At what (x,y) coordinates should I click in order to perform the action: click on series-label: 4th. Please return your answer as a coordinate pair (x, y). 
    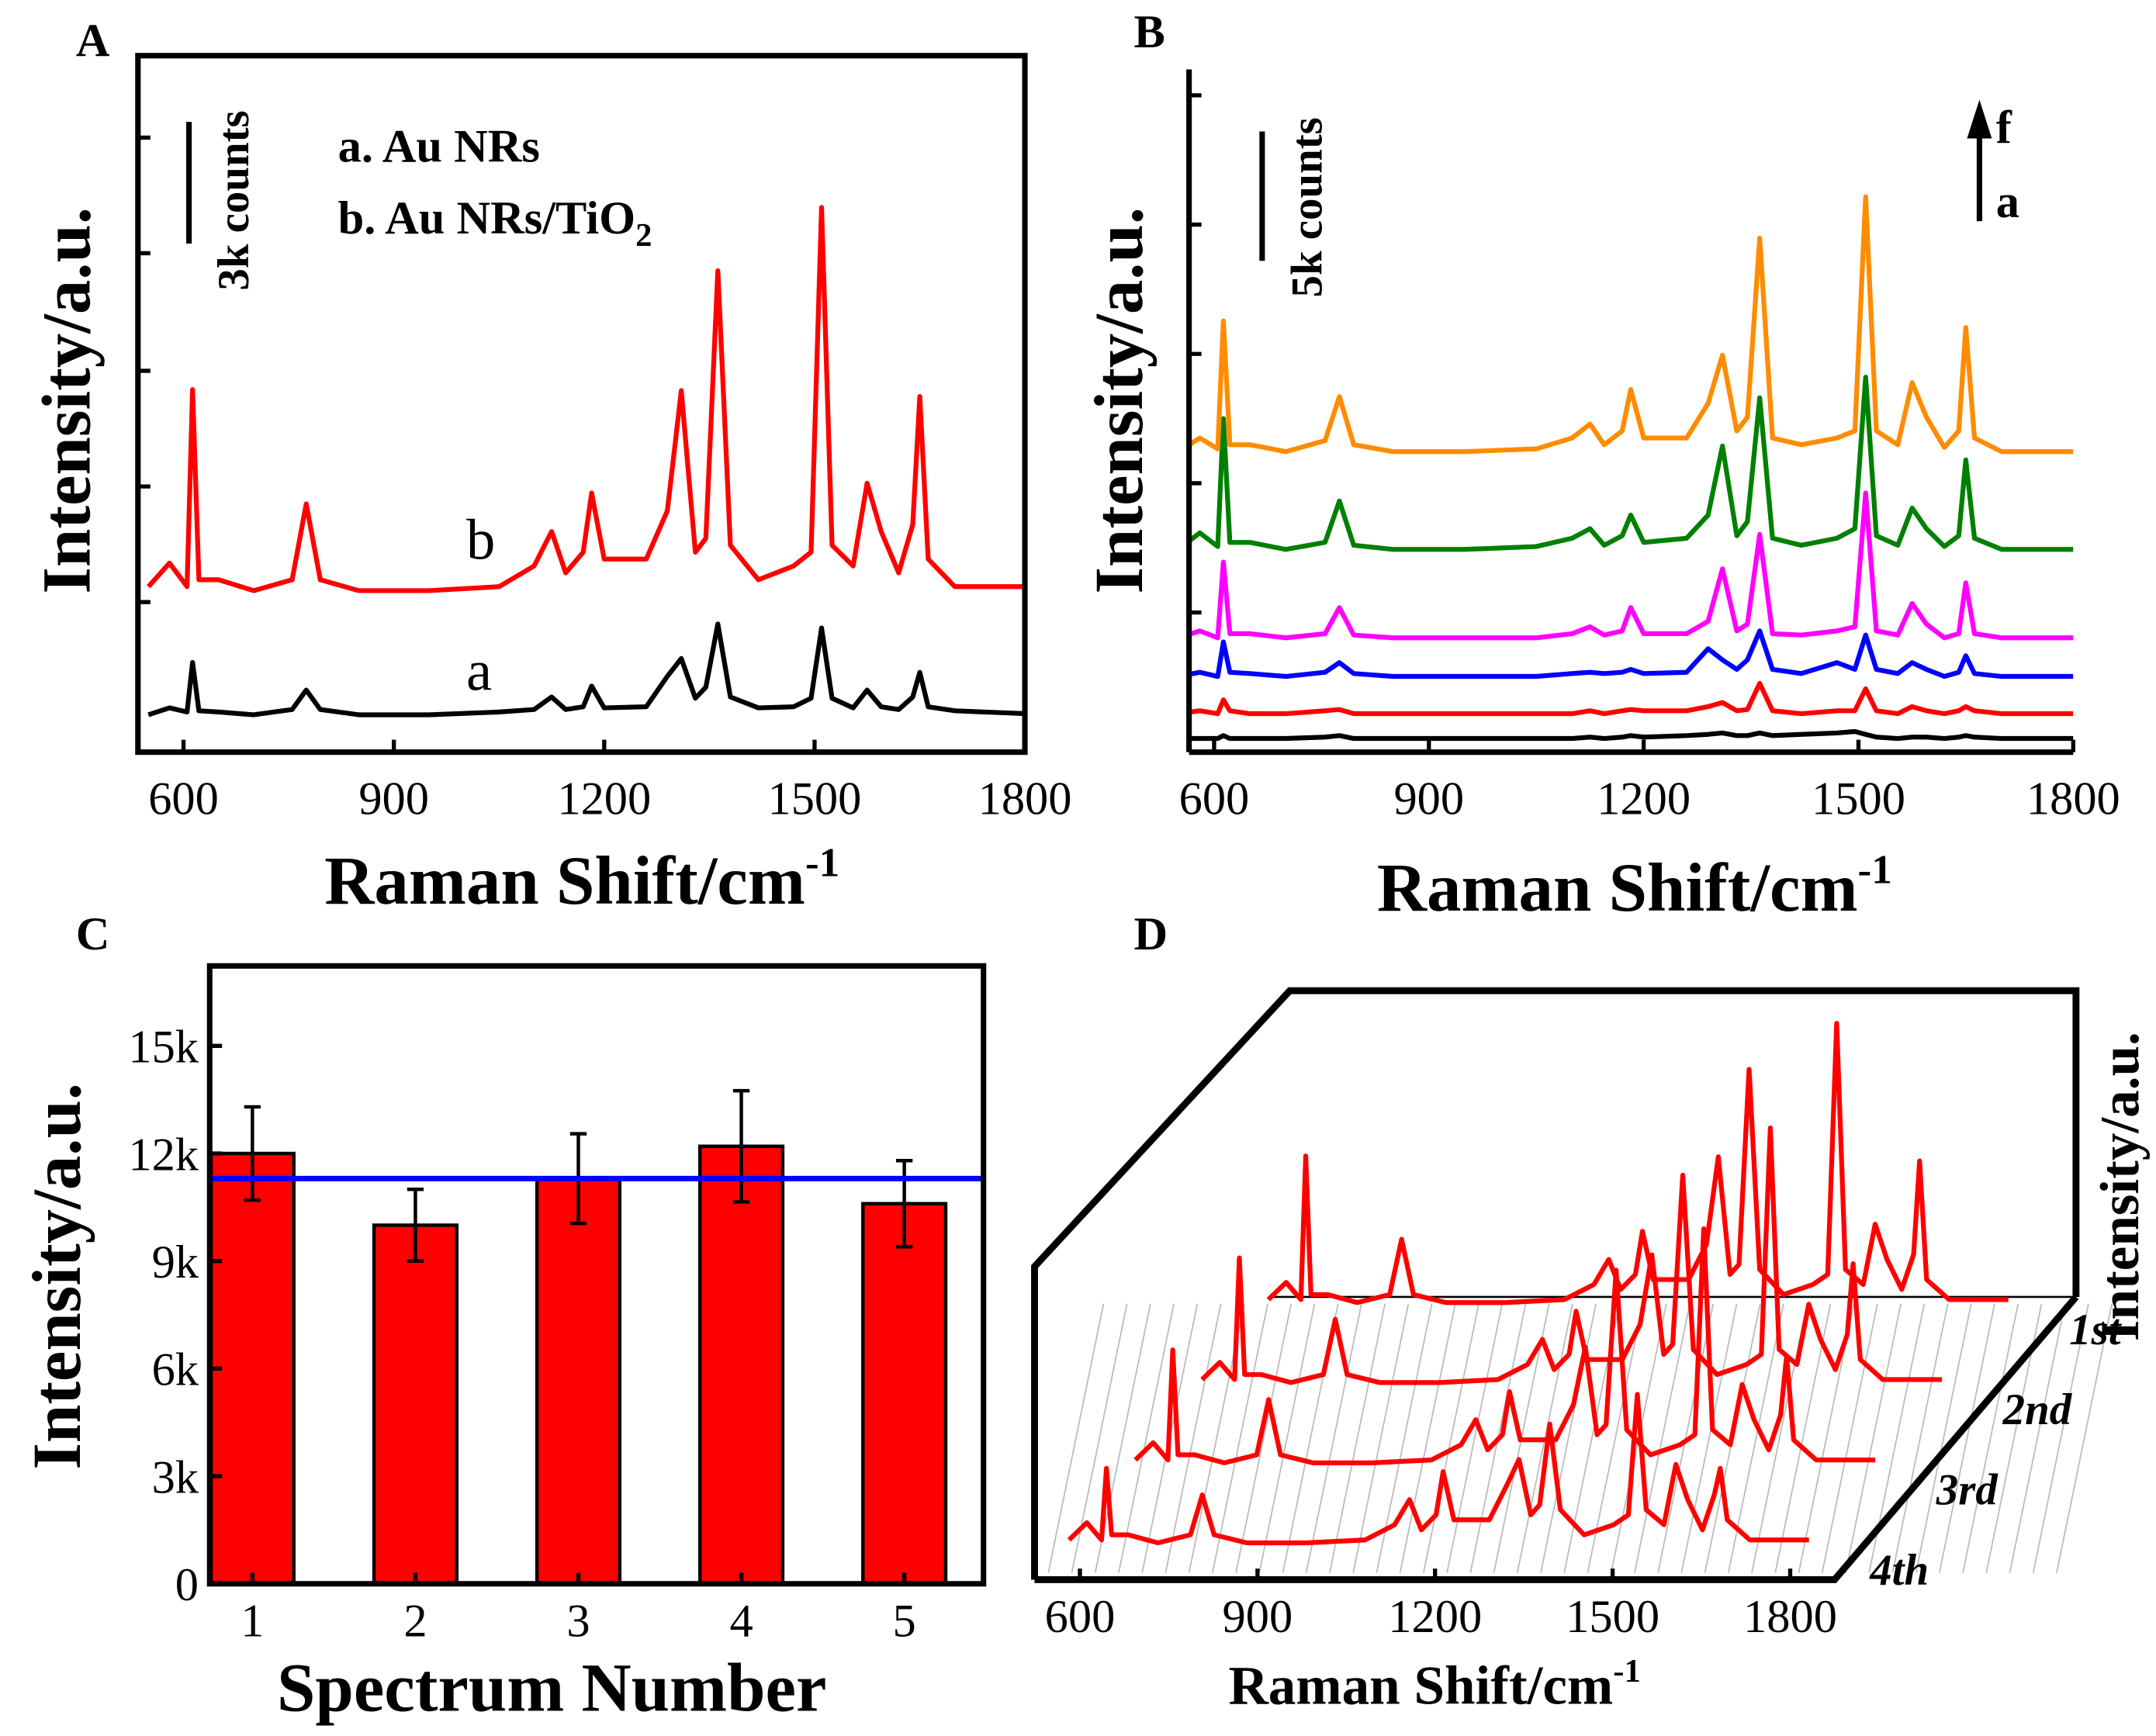
    Looking at the image, I should click on (1899, 1570).